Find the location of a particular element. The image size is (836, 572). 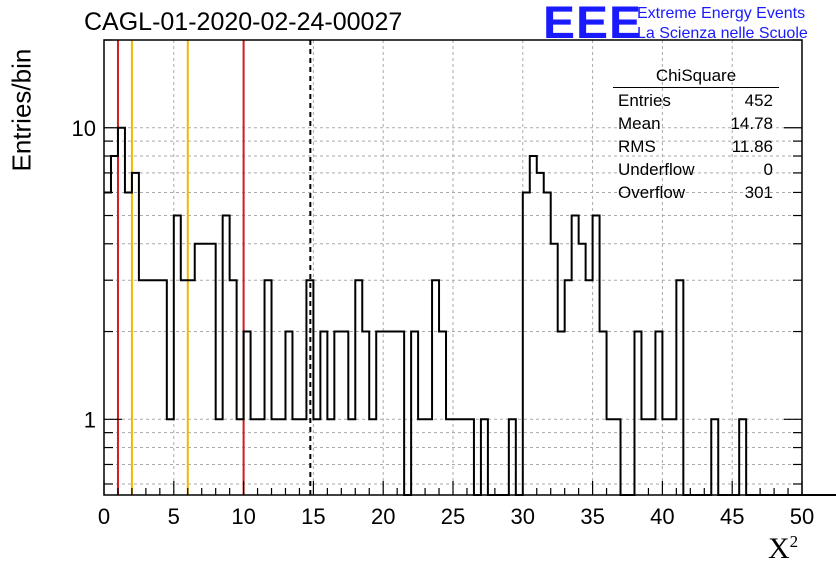

x-tick-label: 40 is located at coordinates (662, 516).